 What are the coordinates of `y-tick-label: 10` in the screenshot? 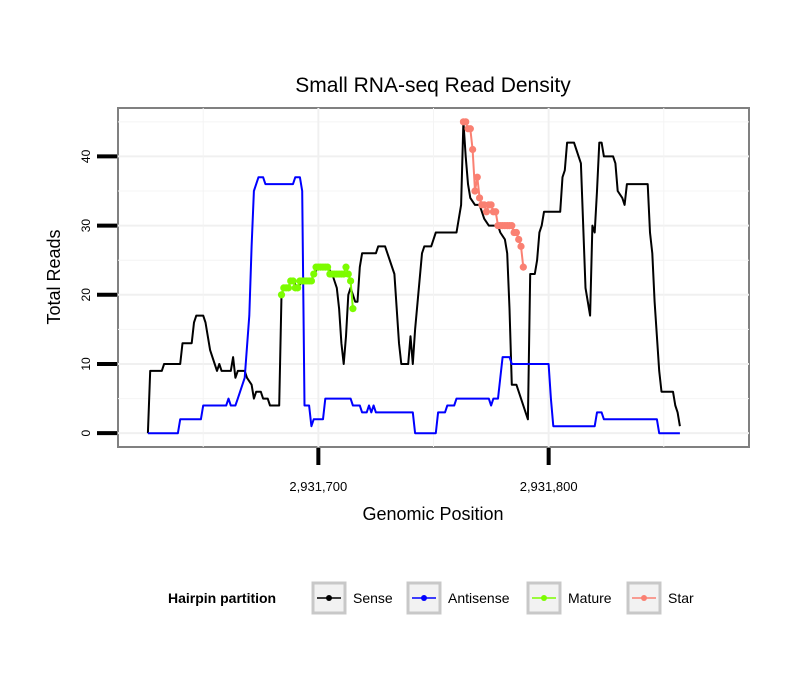 It's located at (86, 364).